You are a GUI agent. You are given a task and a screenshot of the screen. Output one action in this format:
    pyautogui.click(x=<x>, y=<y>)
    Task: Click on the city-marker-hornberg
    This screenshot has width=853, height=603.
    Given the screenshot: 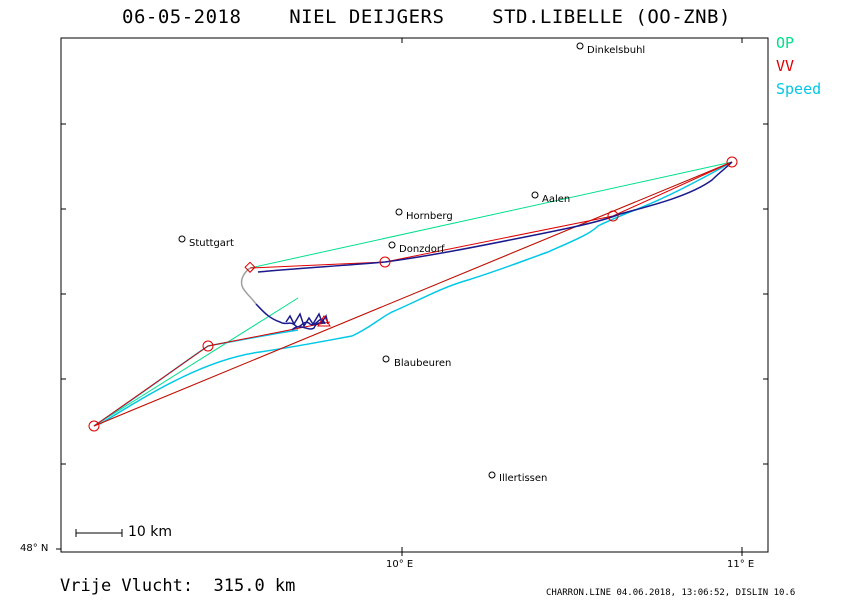 What is the action you would take?
    pyautogui.click(x=399, y=212)
    